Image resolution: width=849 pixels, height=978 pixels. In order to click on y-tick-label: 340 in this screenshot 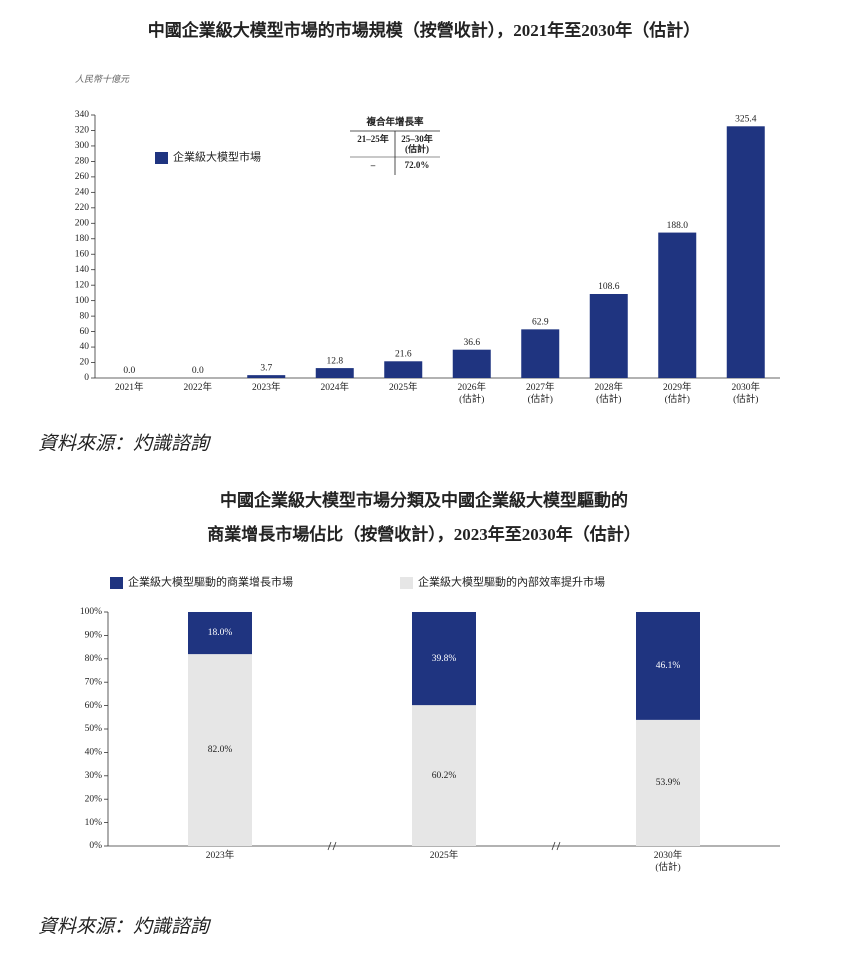, I will do `click(82, 115)`.